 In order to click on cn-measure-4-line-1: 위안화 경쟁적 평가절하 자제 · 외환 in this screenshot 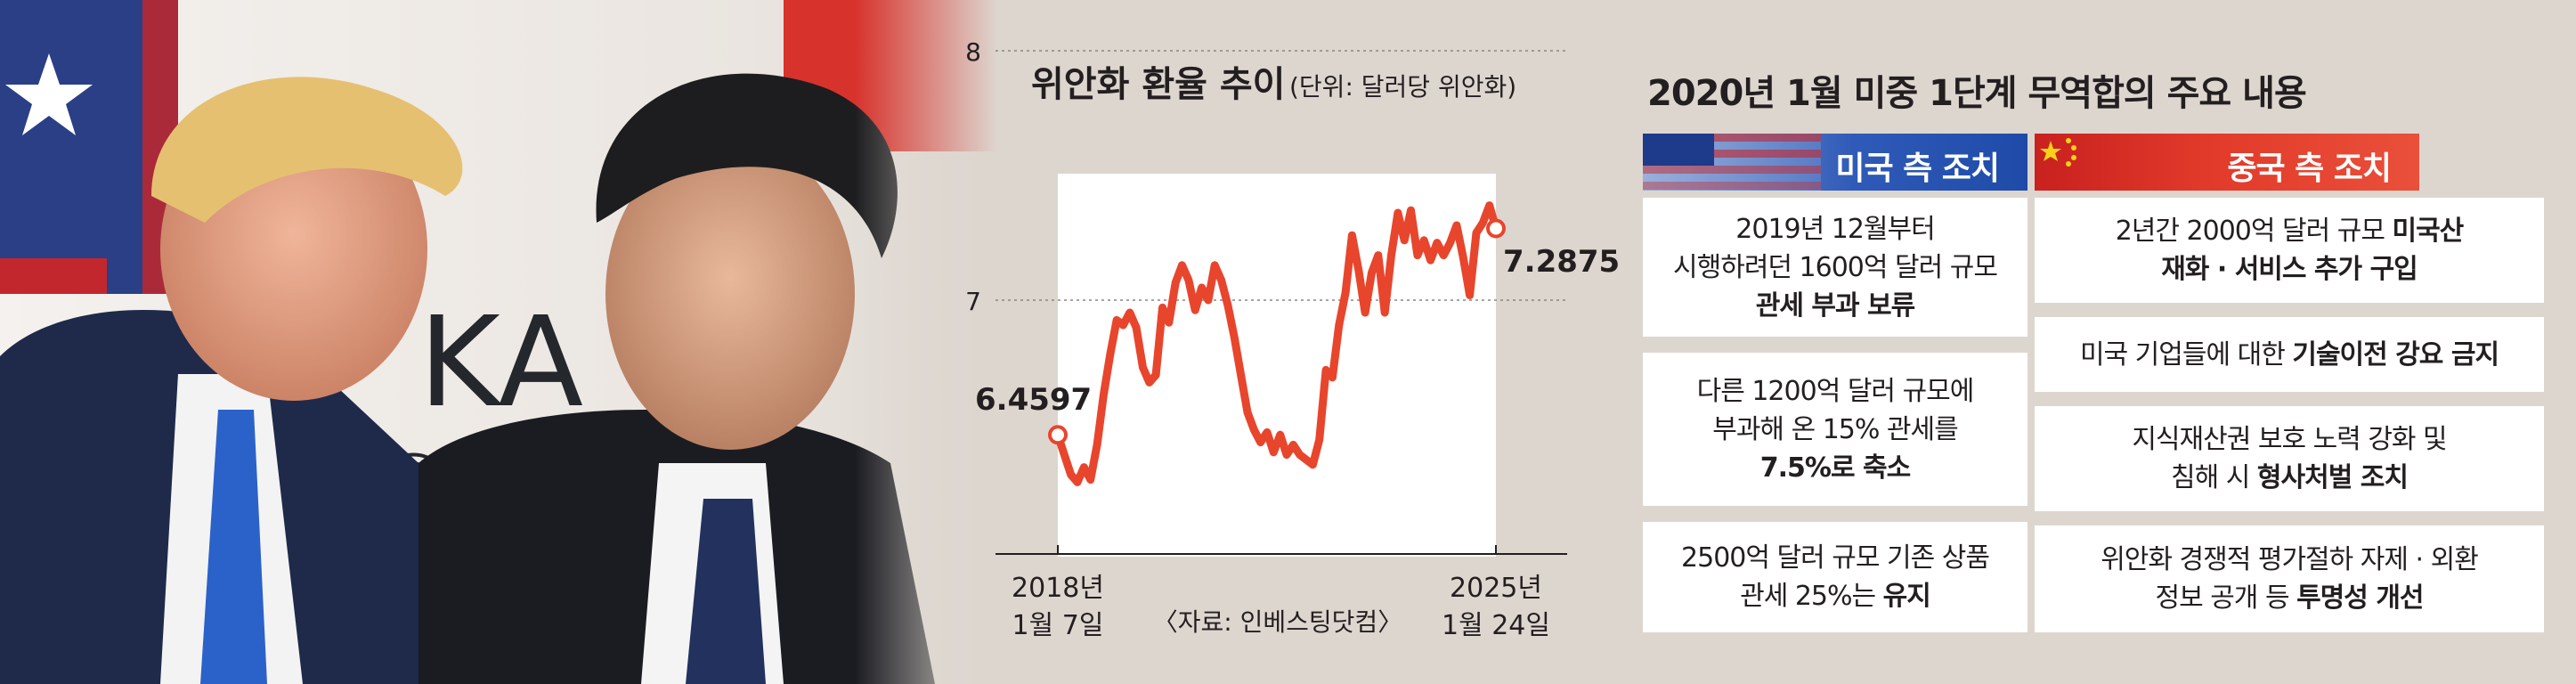, I will do `click(2290, 559)`.